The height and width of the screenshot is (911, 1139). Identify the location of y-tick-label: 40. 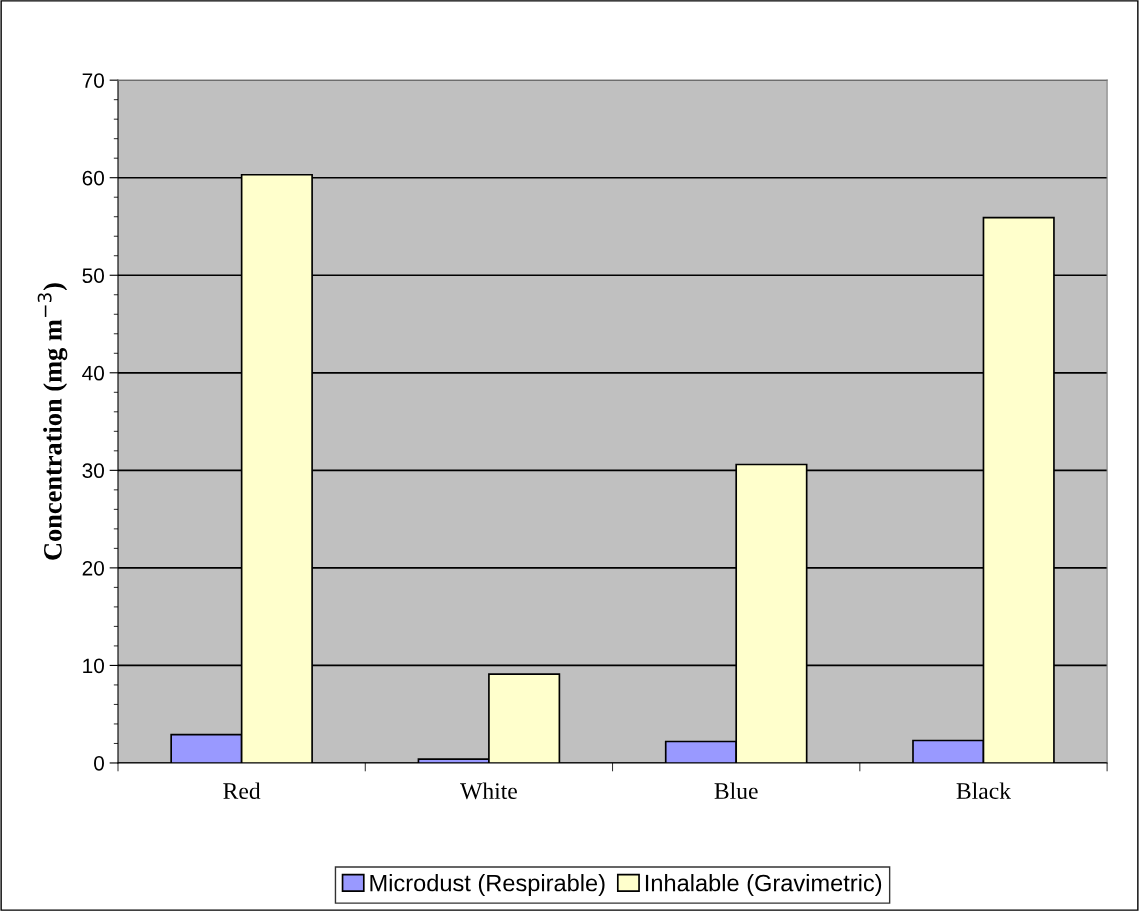
(93, 373).